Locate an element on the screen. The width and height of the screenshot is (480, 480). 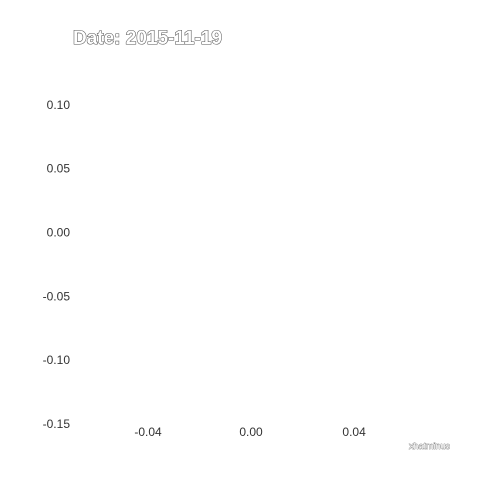
y-tick-label: 0.05 is located at coordinates (59, 169).